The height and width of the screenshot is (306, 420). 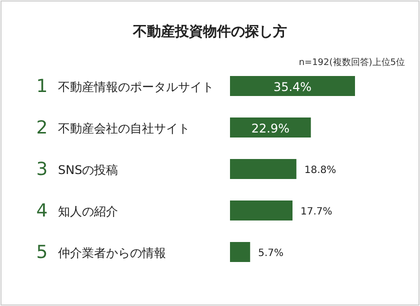 What do you see at coordinates (101, 252) in the screenshot?
I see `y-tick-label: 5 仲介業者からの情報` at bounding box center [101, 252].